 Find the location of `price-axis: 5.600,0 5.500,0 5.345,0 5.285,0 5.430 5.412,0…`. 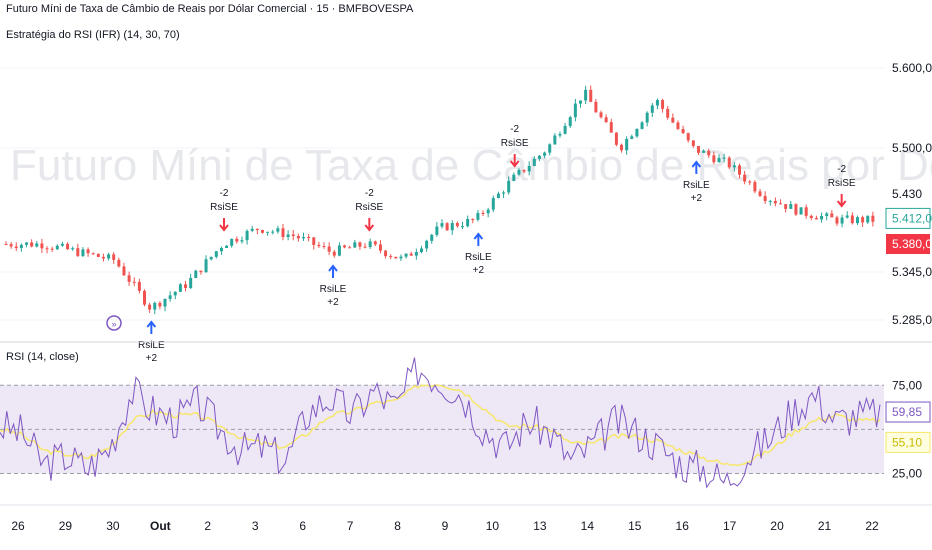

price-axis: 5.600,0 5.500,0 5.345,0 5.285,0 5.430 5.412,0… is located at coordinates (908, 194).